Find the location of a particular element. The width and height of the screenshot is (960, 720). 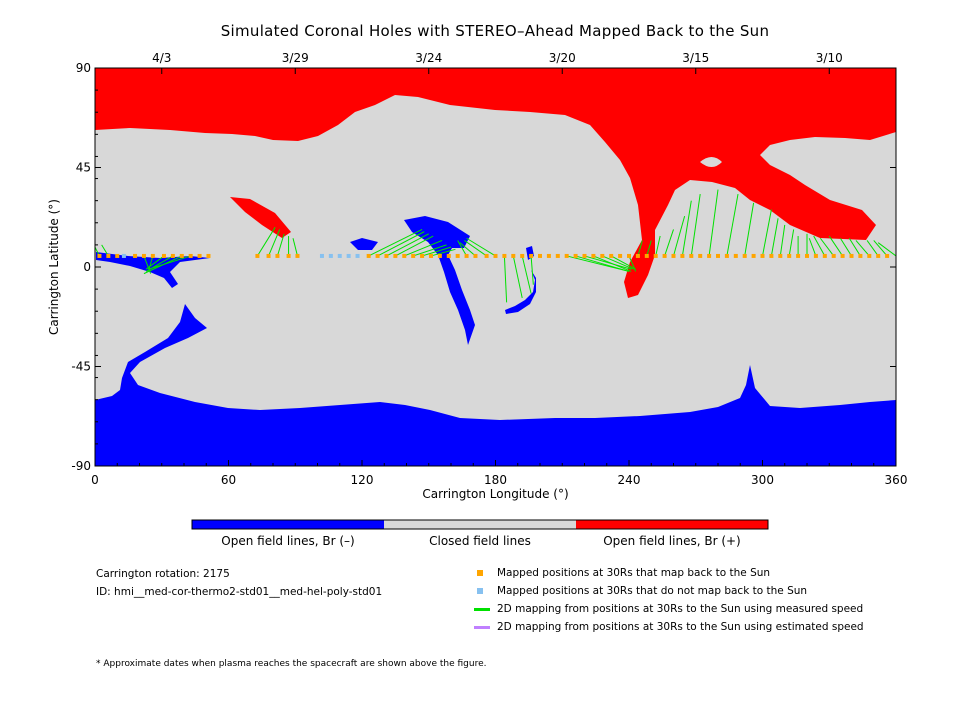

y-tick-label: 0 is located at coordinates (87, 267).